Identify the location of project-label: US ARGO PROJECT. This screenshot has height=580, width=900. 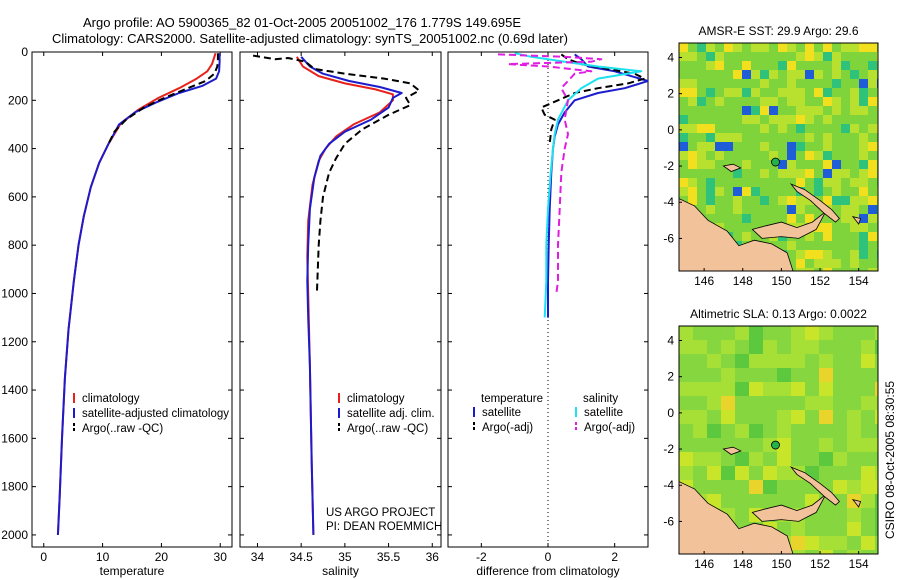
(380, 513).